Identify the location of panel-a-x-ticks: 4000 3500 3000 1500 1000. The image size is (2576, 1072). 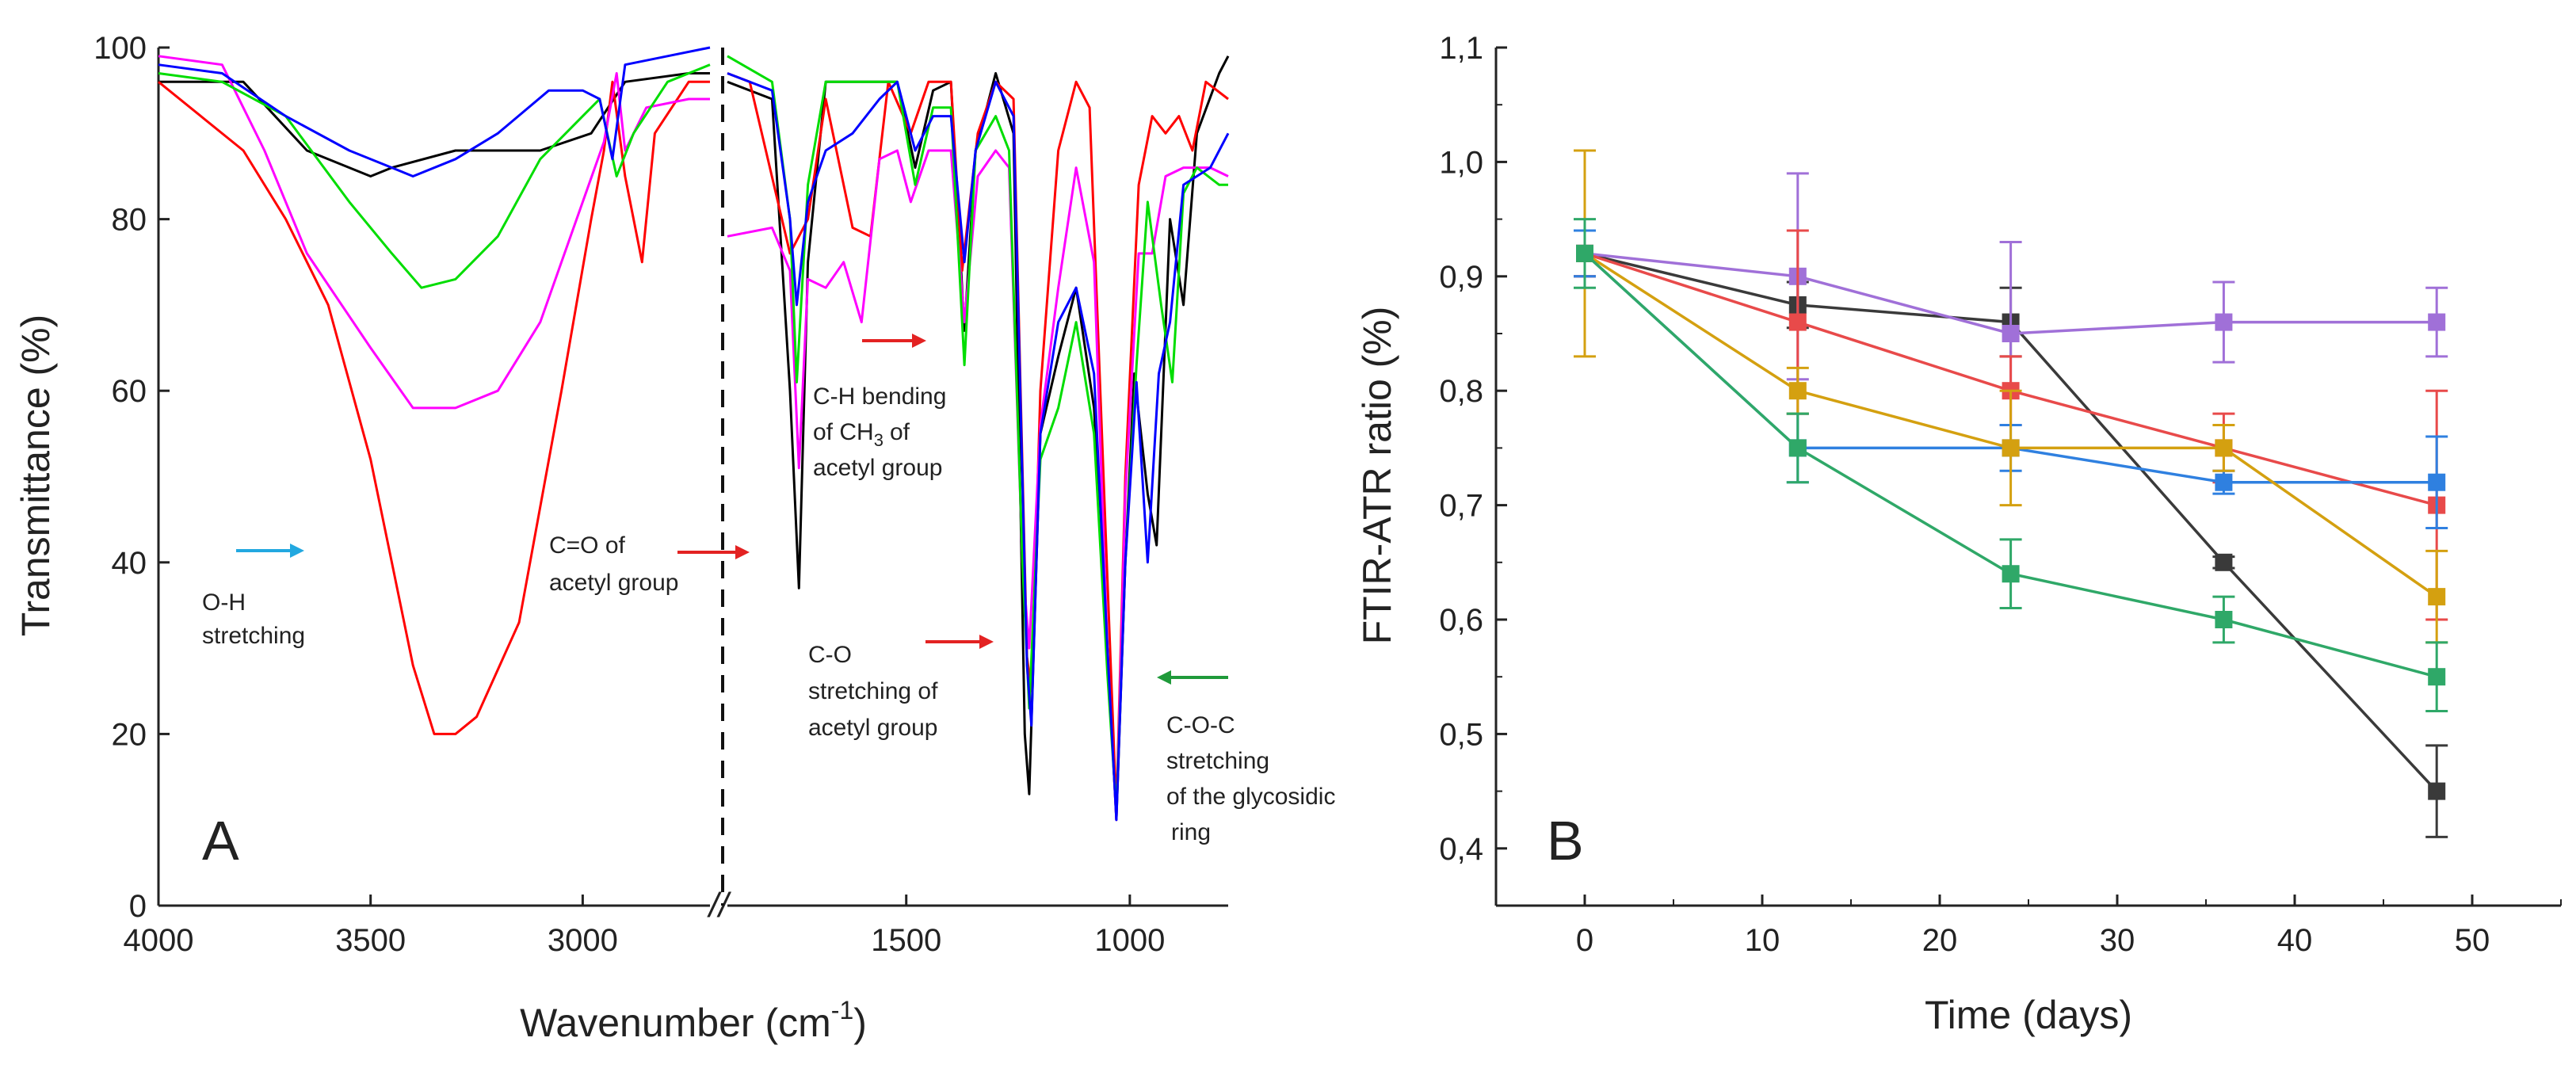
(644, 926).